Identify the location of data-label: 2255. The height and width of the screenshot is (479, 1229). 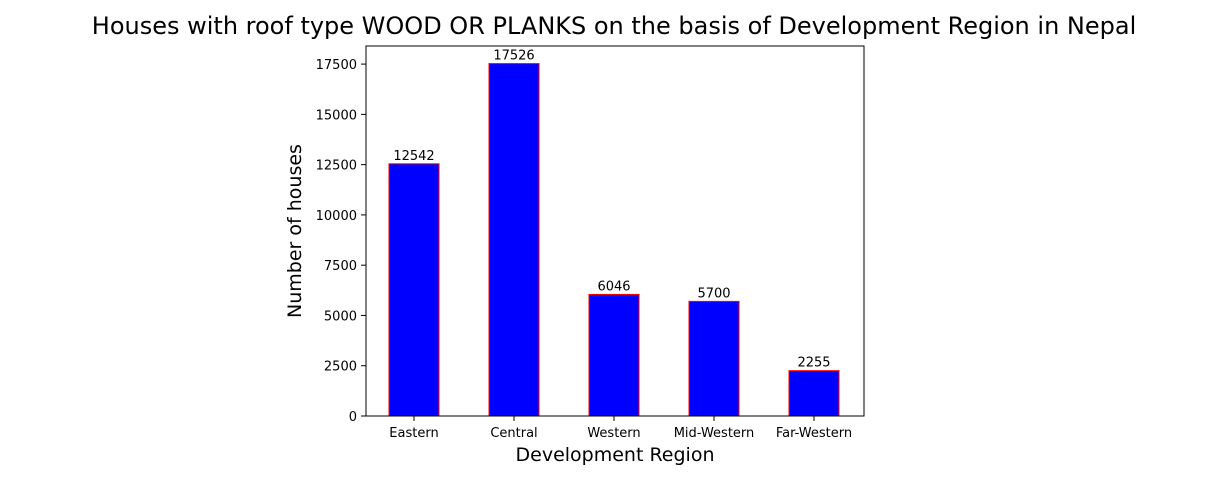
(813, 363).